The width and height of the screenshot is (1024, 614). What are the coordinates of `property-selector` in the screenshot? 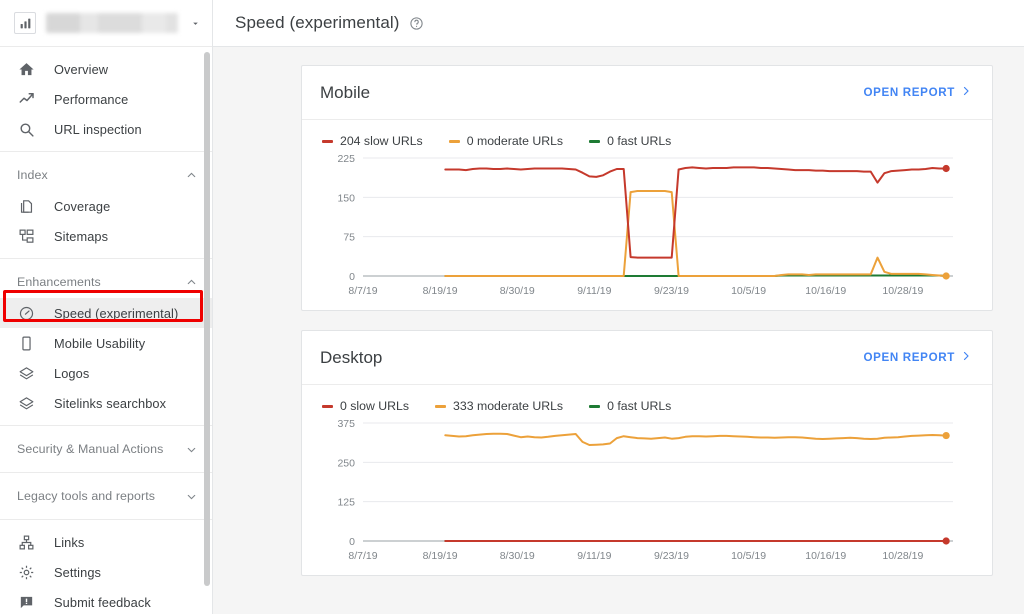 It's located at (106, 23).